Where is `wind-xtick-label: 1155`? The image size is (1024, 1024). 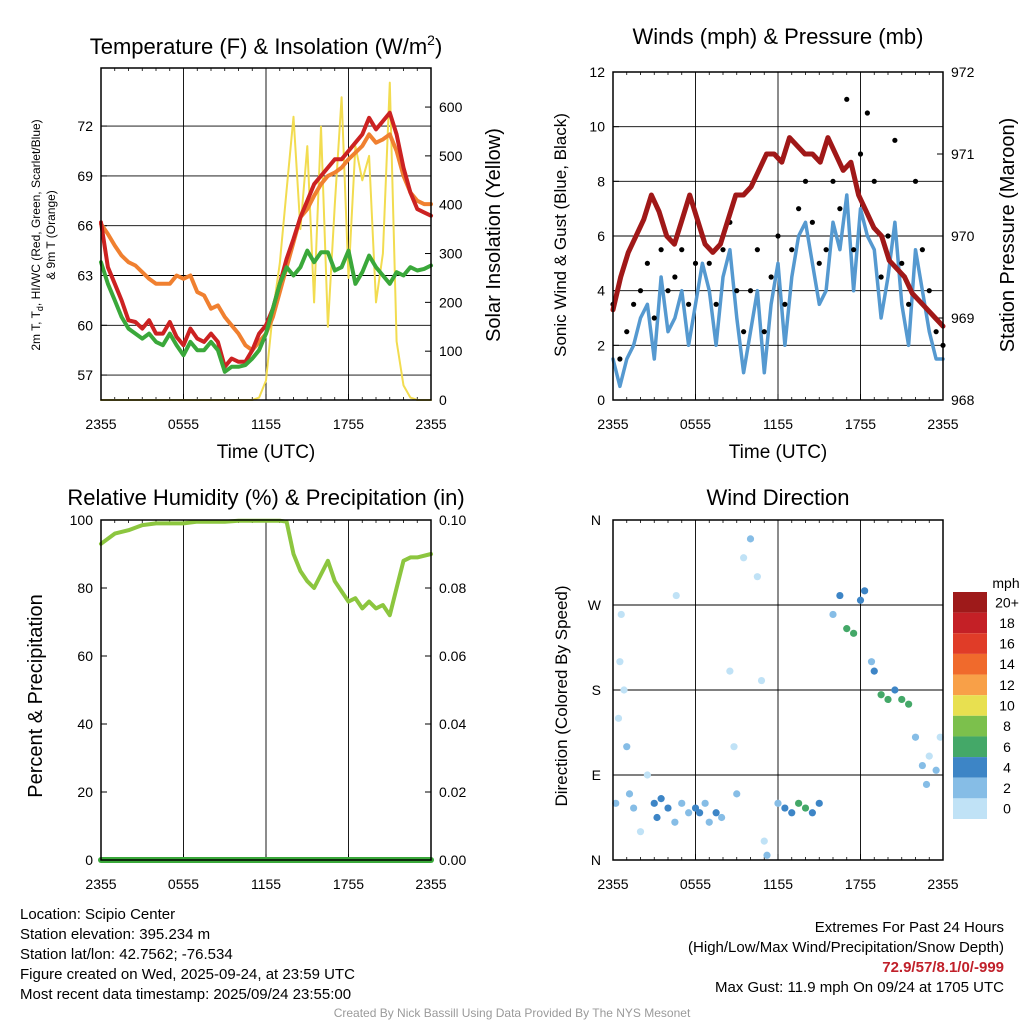 wind-xtick-label: 1155 is located at coordinates (778, 424).